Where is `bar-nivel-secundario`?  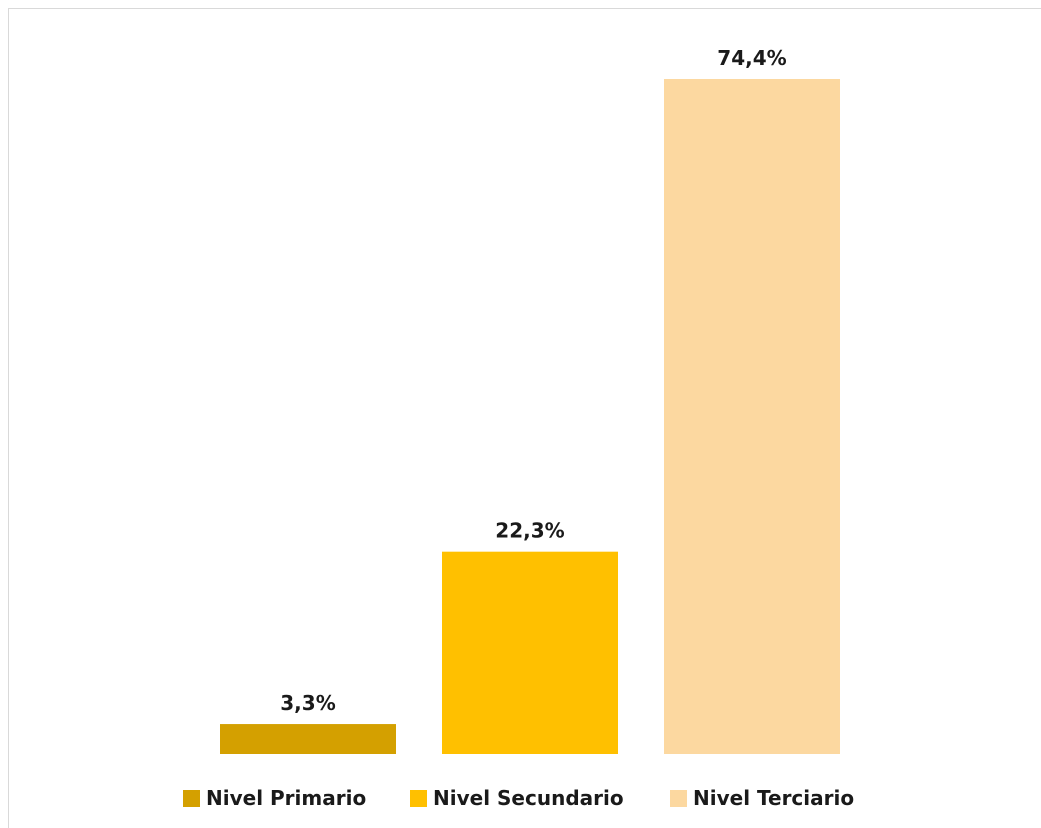 bar-nivel-secundario is located at coordinates (530, 652).